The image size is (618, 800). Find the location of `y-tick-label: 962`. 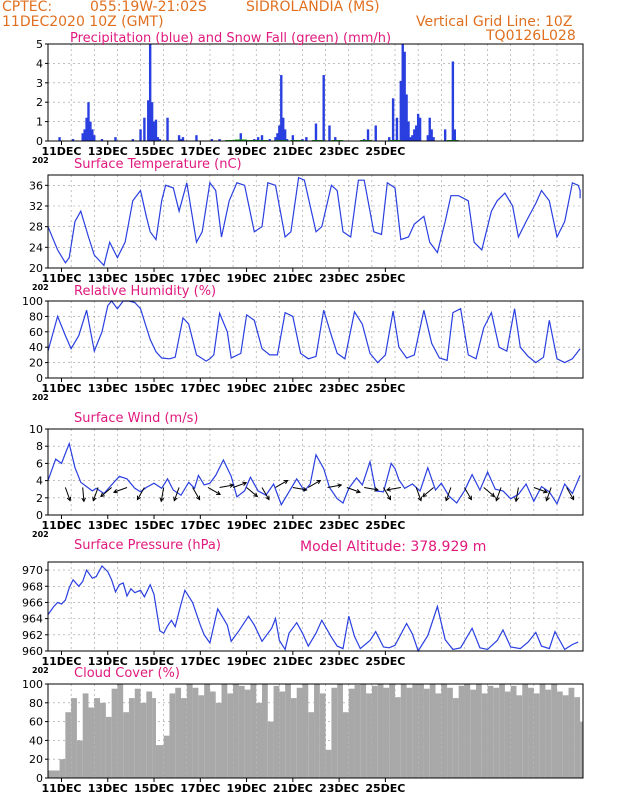

y-tick-label: 962 is located at coordinates (32, 635).